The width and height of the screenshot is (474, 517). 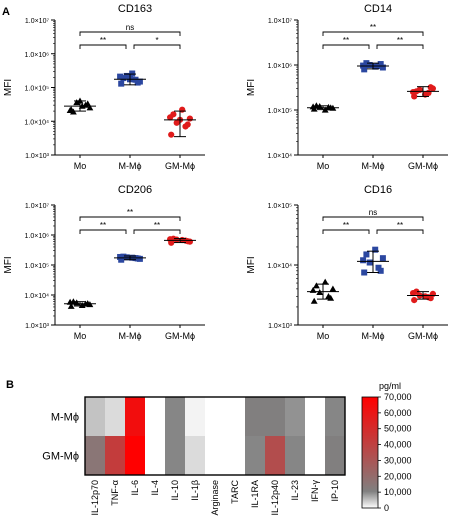 I want to click on heatmap-row-label: M-Mϕ, so click(x=65, y=418).